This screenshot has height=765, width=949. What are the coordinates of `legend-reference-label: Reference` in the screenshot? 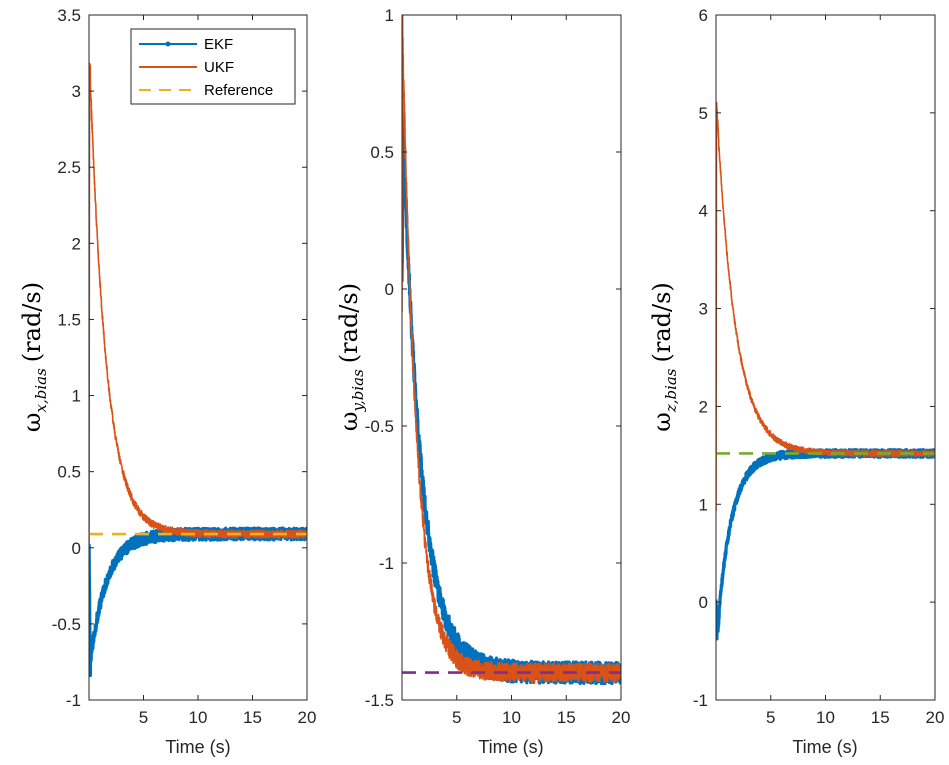 It's located at (238, 90).